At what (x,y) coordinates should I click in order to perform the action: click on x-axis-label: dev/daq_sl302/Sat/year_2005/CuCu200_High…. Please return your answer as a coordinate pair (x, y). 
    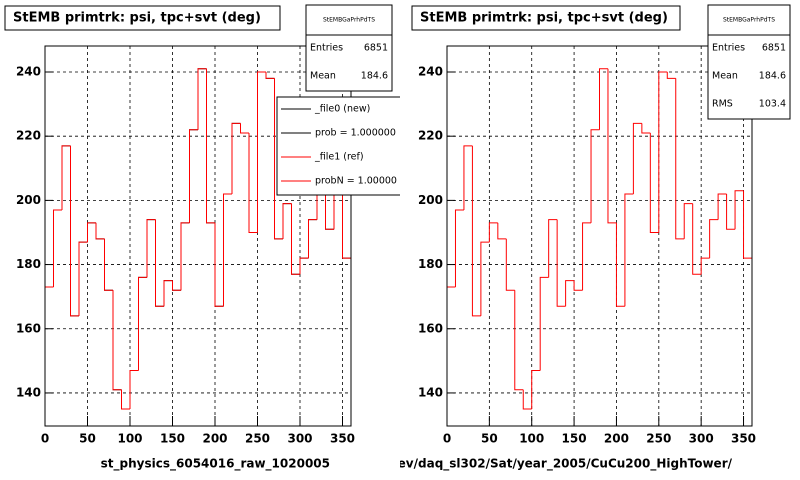
    Looking at the image, I should click on (561, 464).